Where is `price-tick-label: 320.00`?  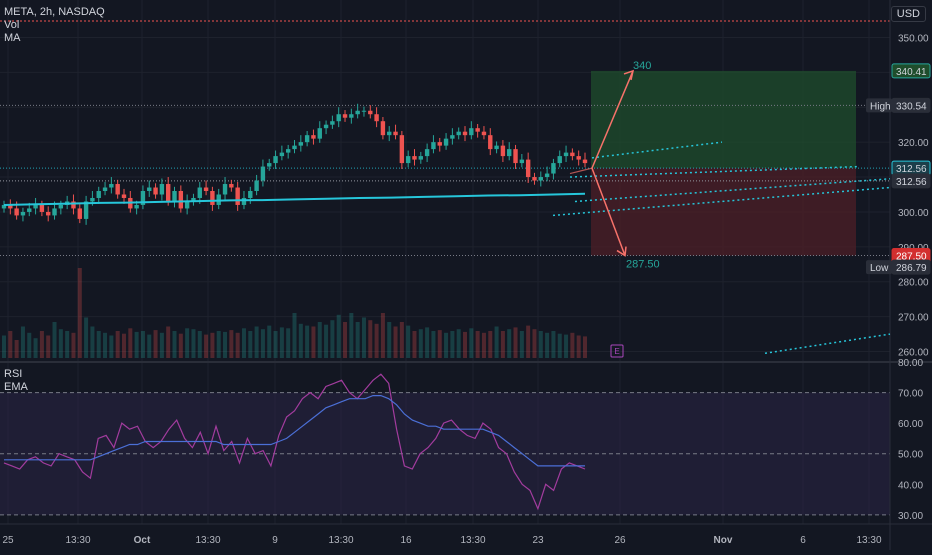
price-tick-label: 320.00 is located at coordinates (913, 143).